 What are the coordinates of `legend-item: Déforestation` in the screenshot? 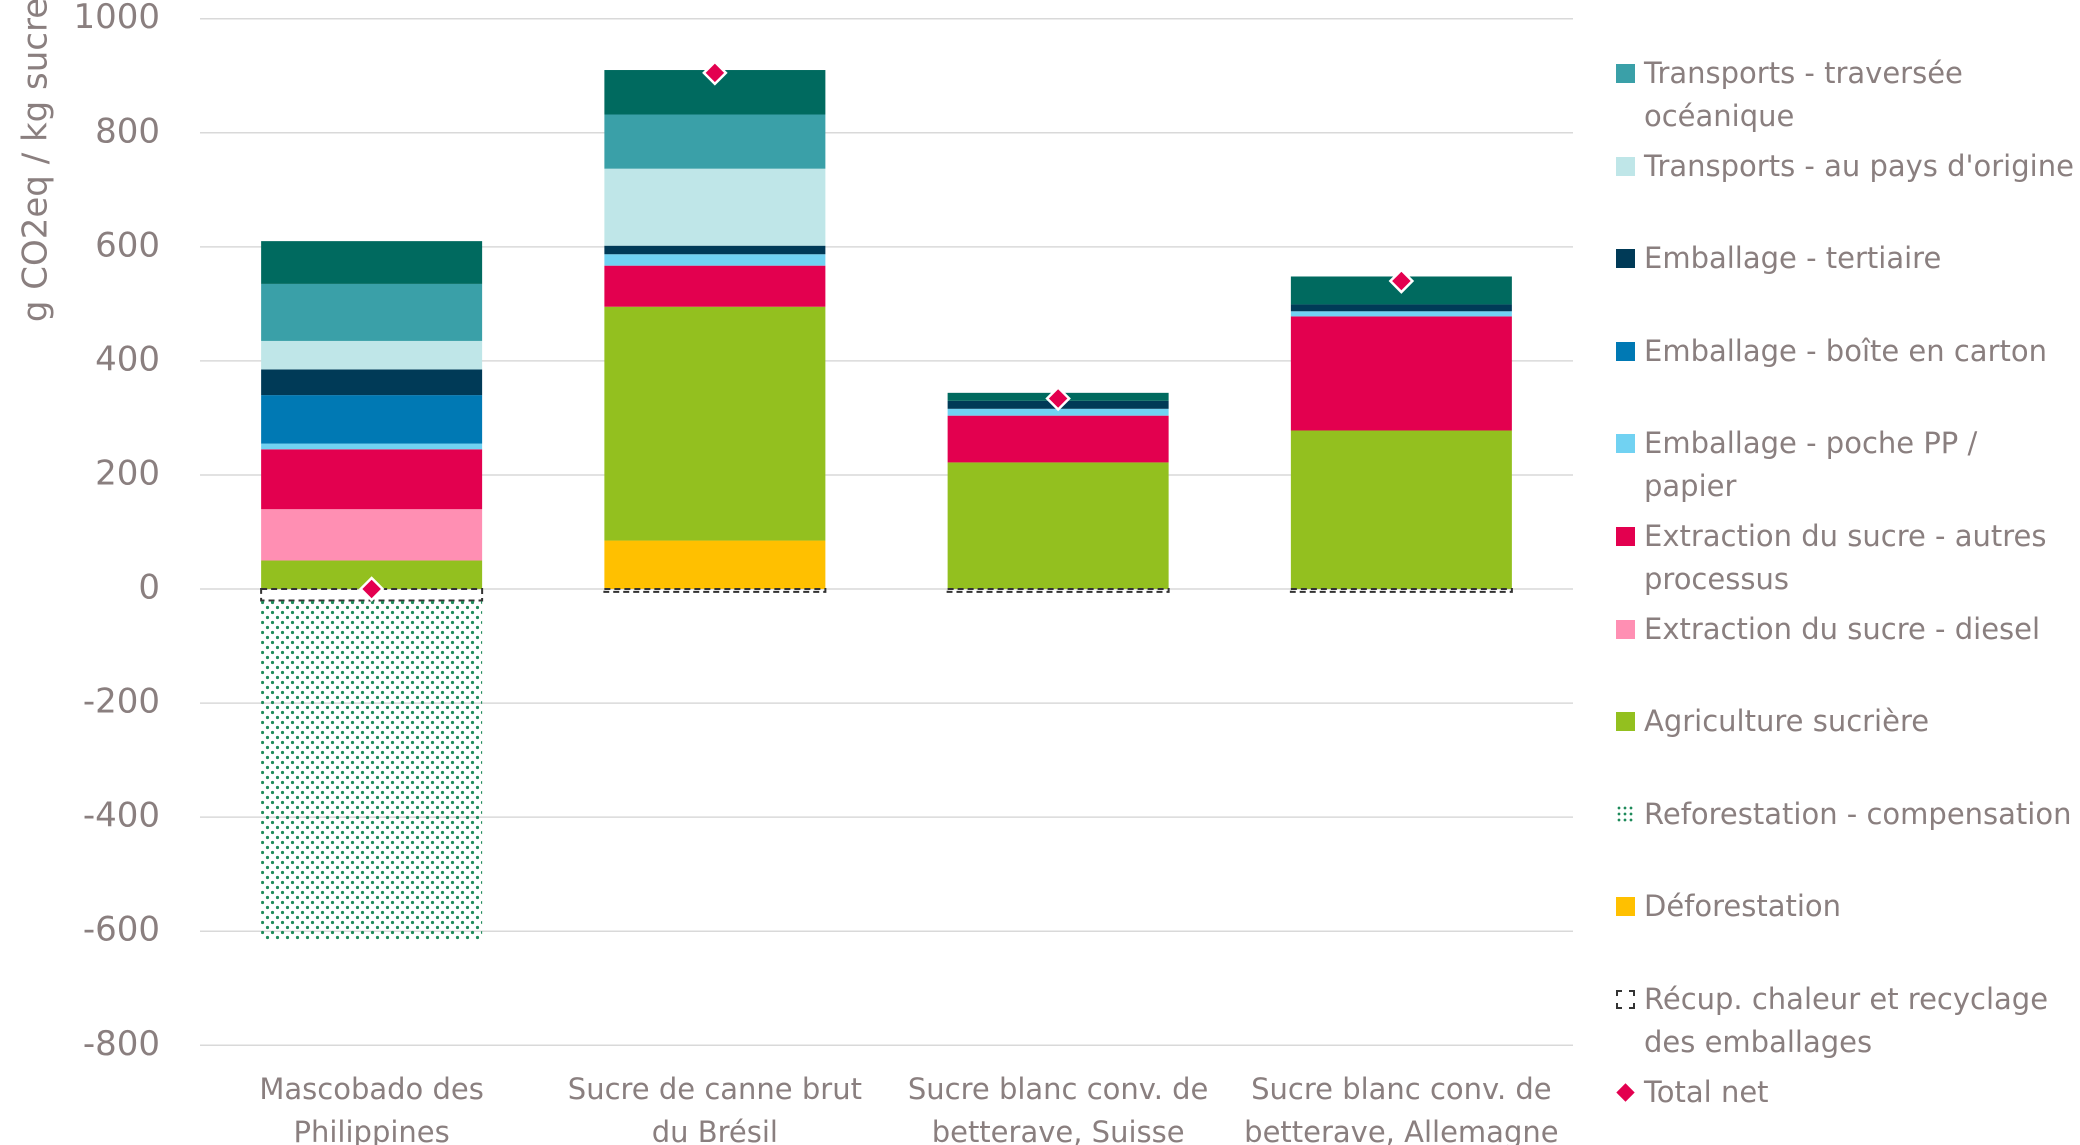 It's located at (1845, 906).